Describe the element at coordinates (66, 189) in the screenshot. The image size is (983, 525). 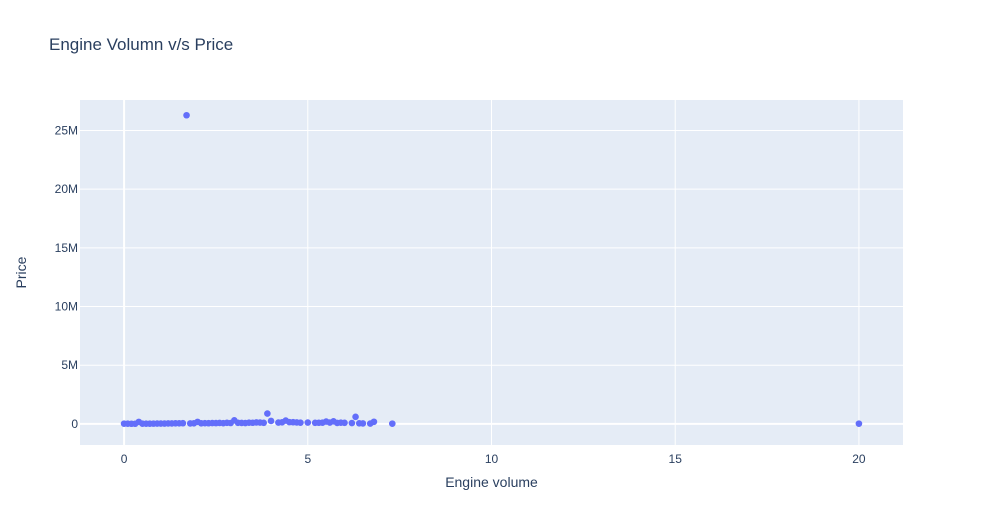
I see `y-tick-label: 20M` at that location.